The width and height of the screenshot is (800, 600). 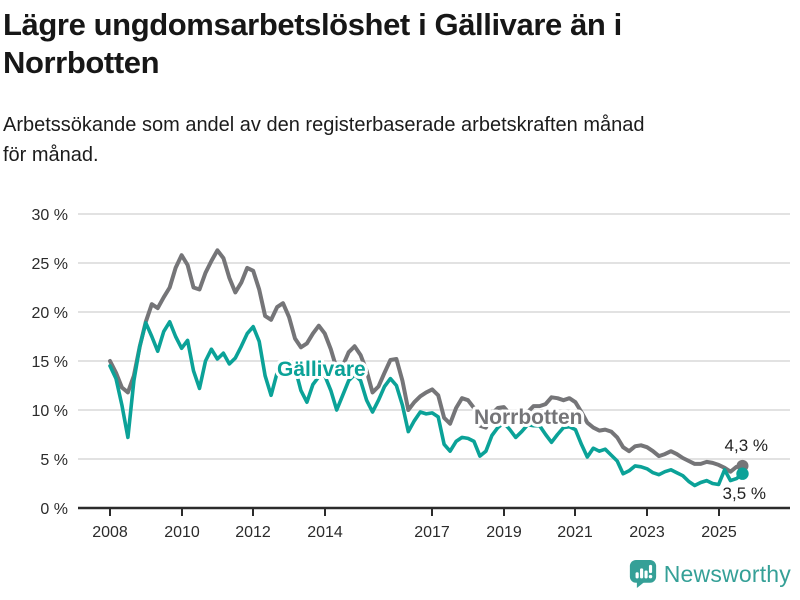 What do you see at coordinates (253, 532) in the screenshot?
I see `x-label-2012: 2012` at bounding box center [253, 532].